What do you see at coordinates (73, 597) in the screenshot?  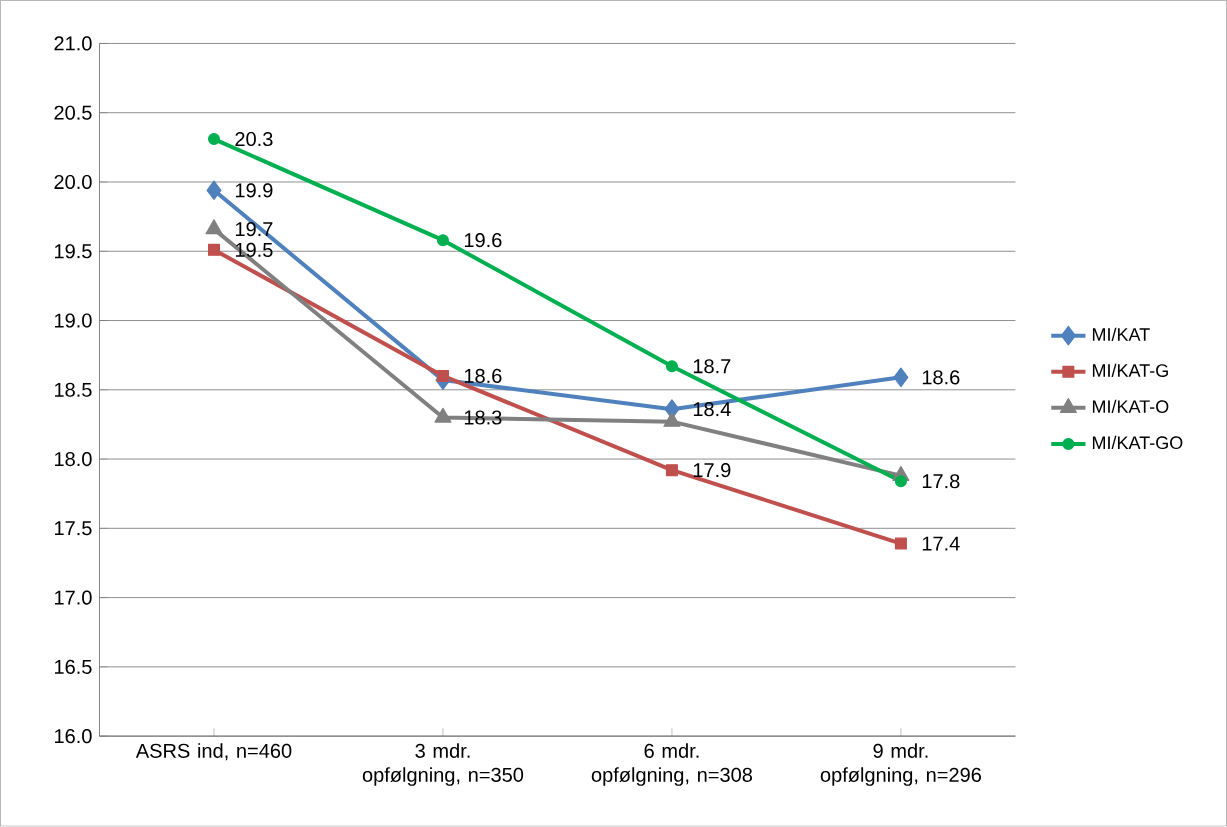 I see `y-tick-label: 17.0` at bounding box center [73, 597].